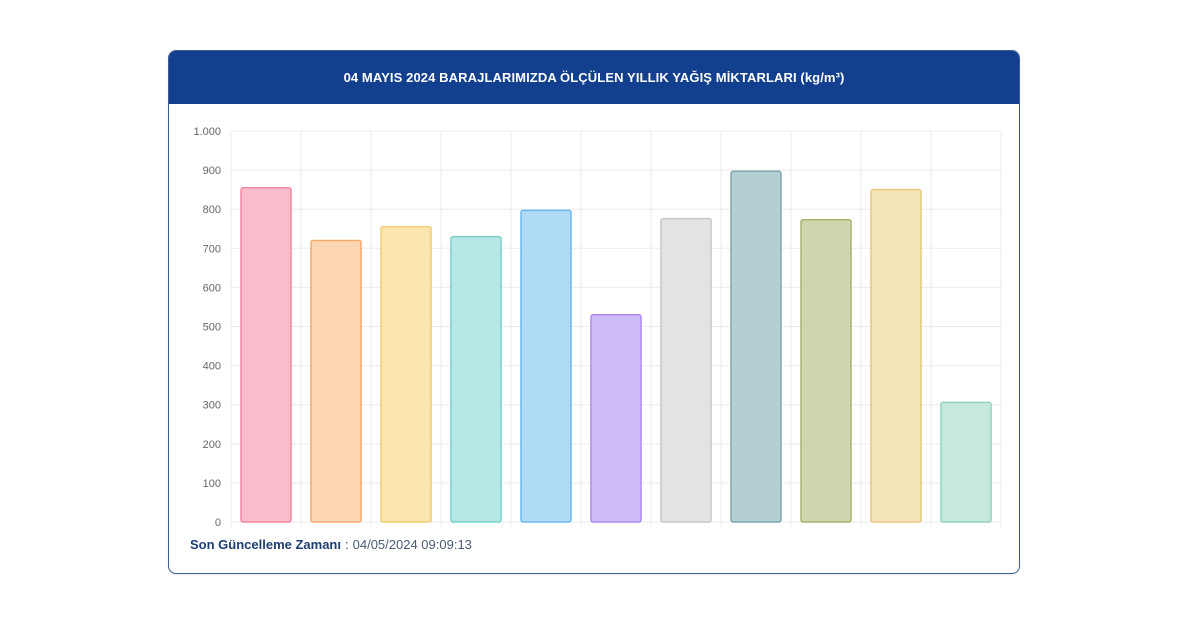 The image size is (1200, 628). What do you see at coordinates (212, 288) in the screenshot?
I see `y-tick-label: 600` at bounding box center [212, 288].